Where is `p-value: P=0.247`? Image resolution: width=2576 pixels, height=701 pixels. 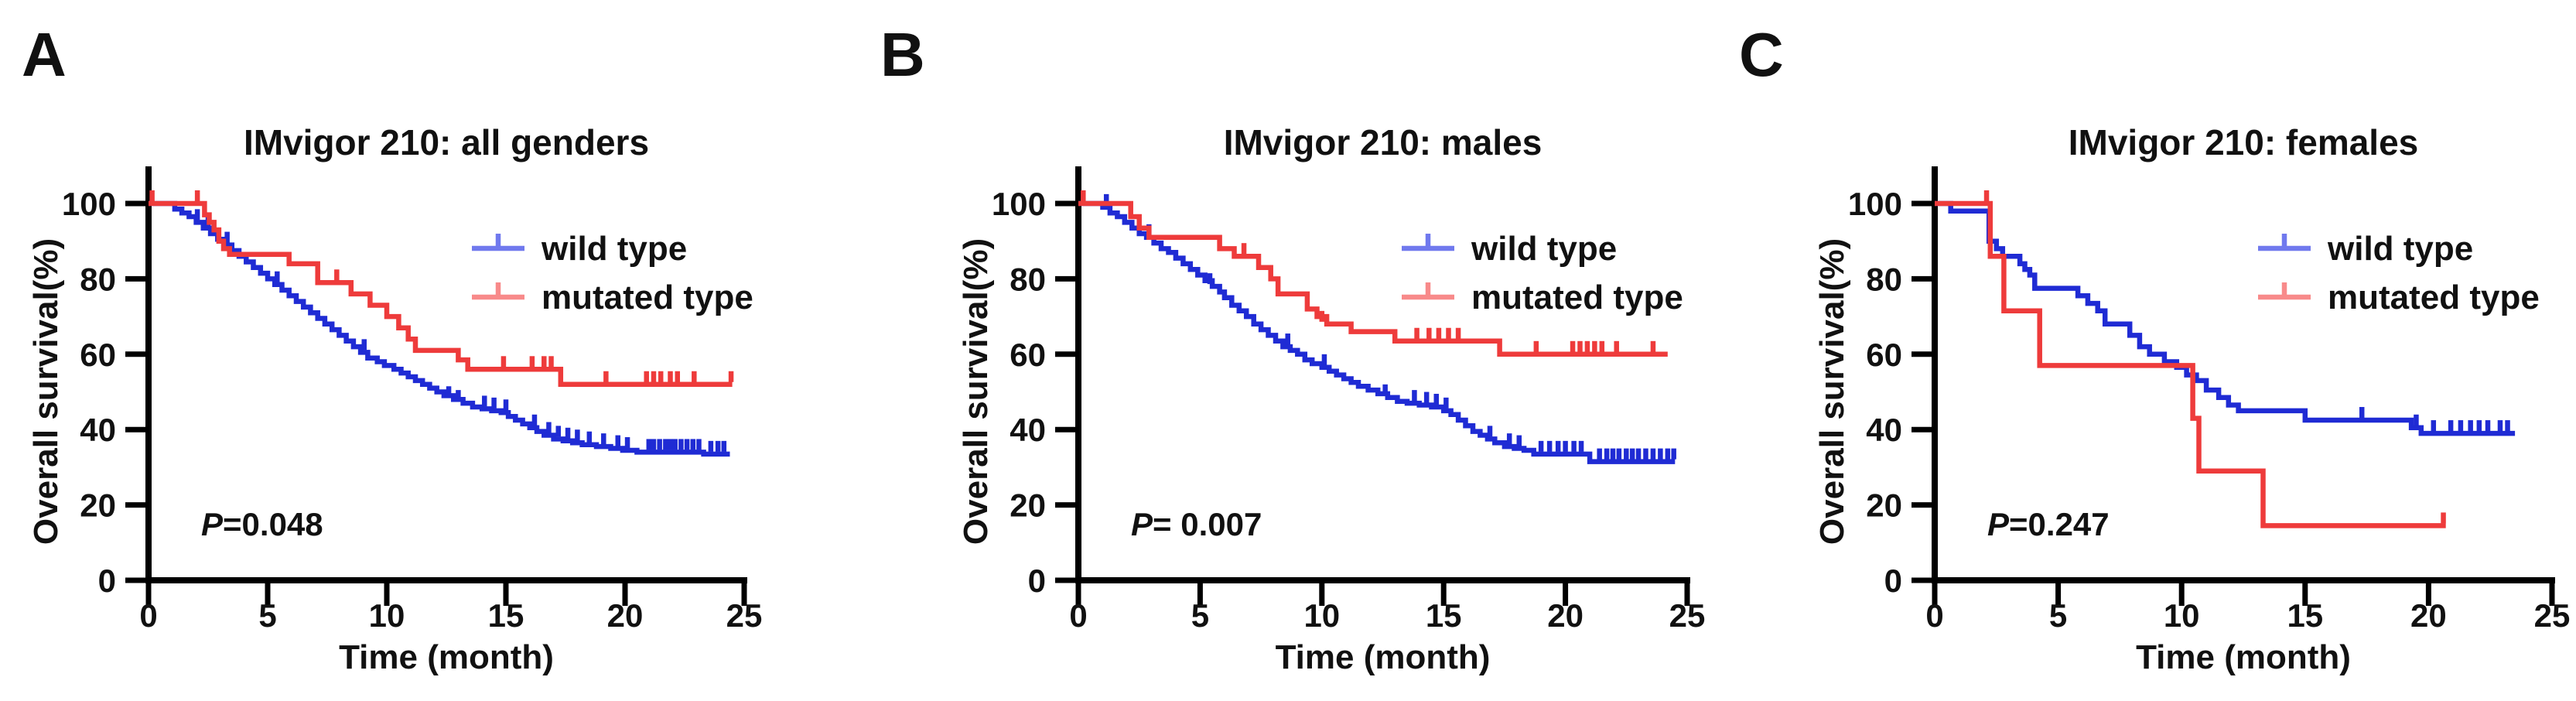 p-value: P=0.247 is located at coordinates (2048, 524).